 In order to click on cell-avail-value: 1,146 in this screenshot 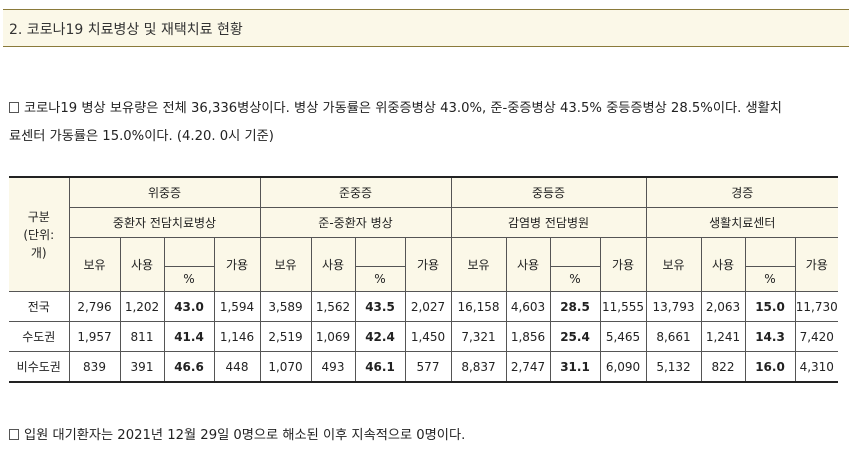, I will do `click(237, 336)`.